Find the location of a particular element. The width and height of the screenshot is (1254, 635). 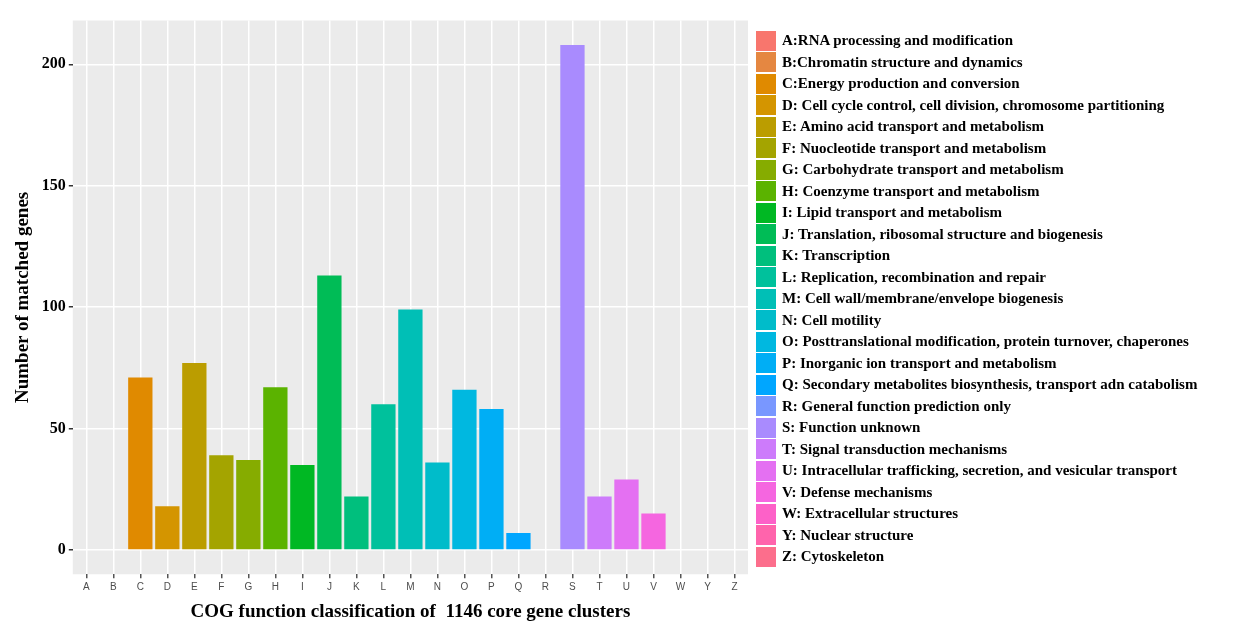

legend-label: H: Coenzyme transport and metabolism is located at coordinates (911, 191).